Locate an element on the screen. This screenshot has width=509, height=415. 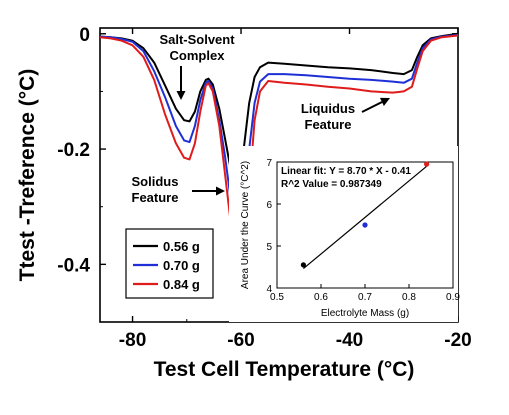
x-tick-label: -80 is located at coordinates (132, 340).